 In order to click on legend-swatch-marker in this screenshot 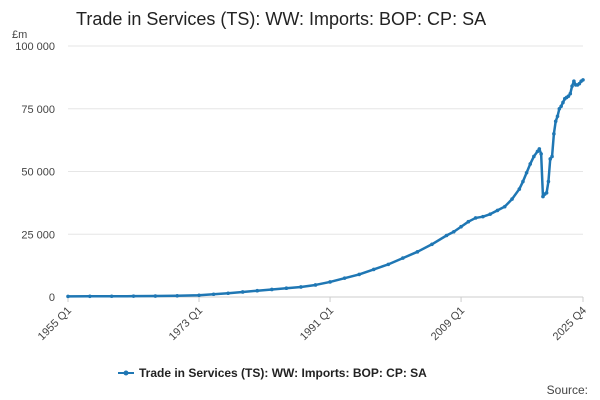, I will do `click(126, 373)`.